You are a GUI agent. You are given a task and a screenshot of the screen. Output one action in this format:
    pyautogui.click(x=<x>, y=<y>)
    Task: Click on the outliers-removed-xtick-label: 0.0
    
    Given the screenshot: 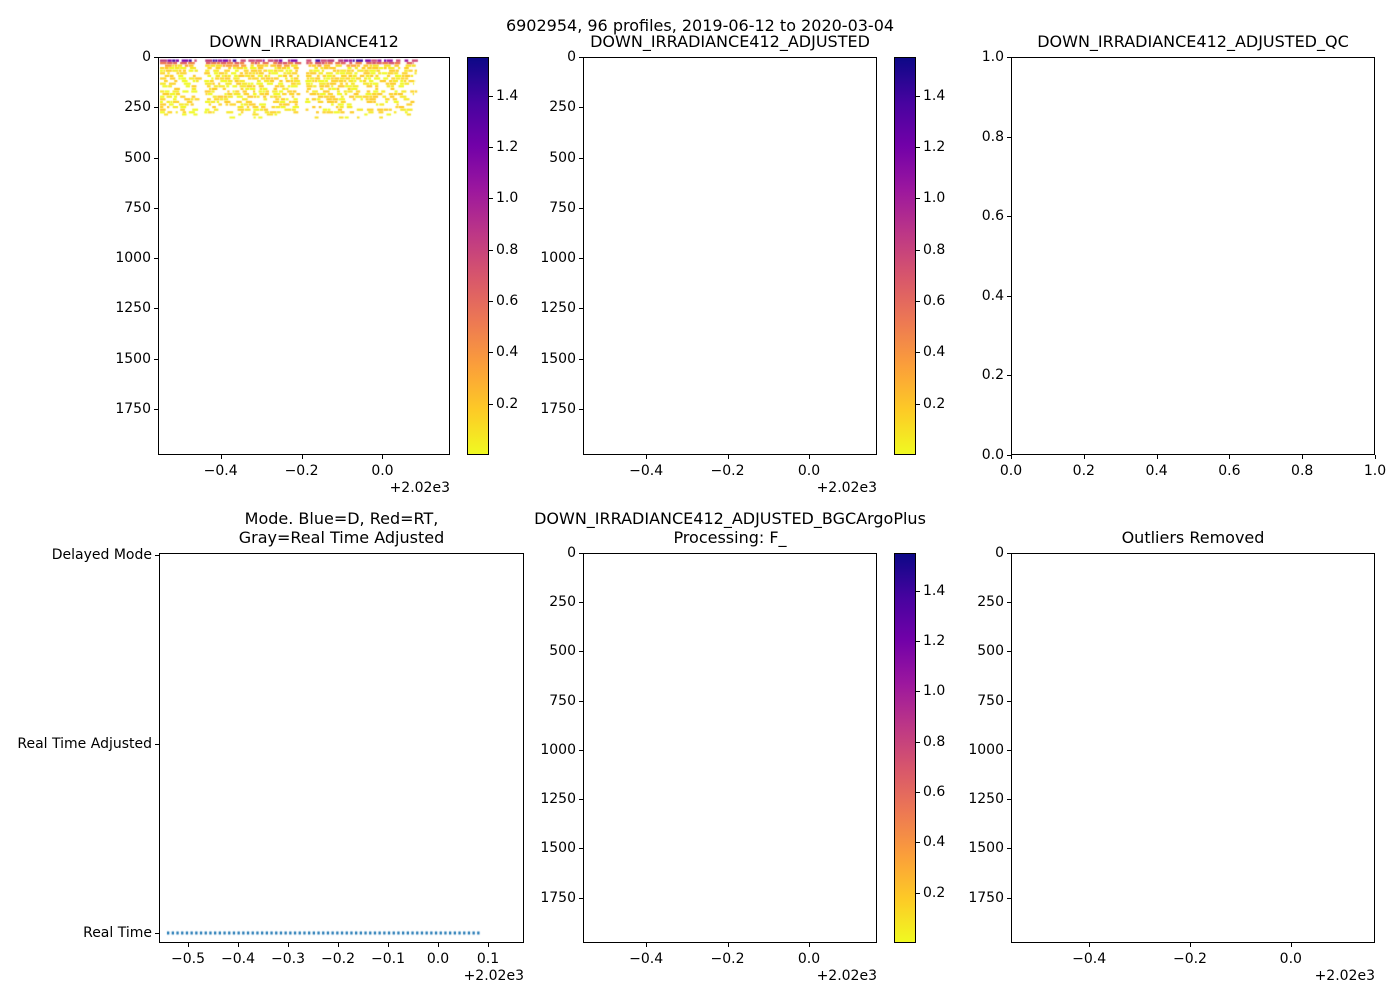 What is the action you would take?
    pyautogui.click(x=1290, y=959)
    